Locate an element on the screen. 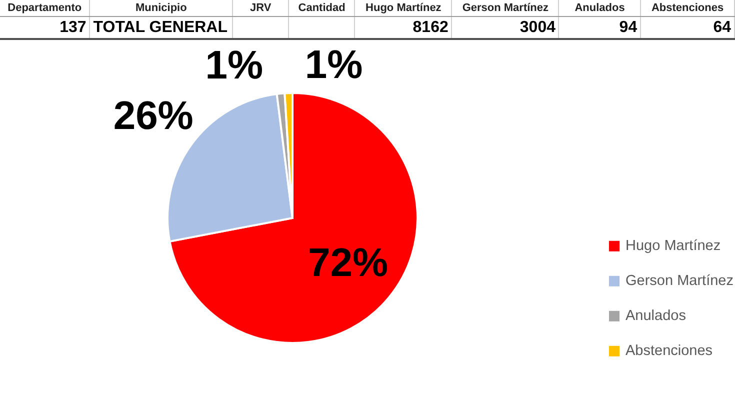  text: 94 is located at coordinates (599, 27).